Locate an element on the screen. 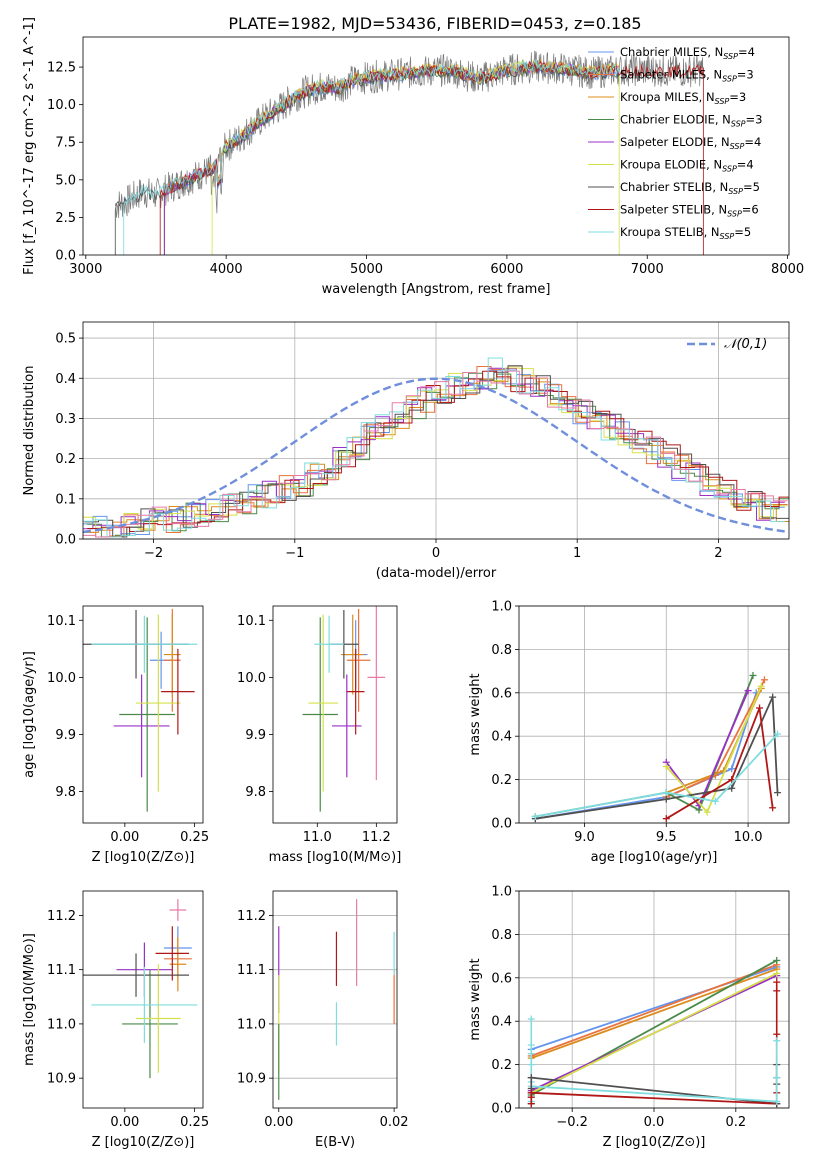  x-tick-label: 9.0 is located at coordinates (584, 837).